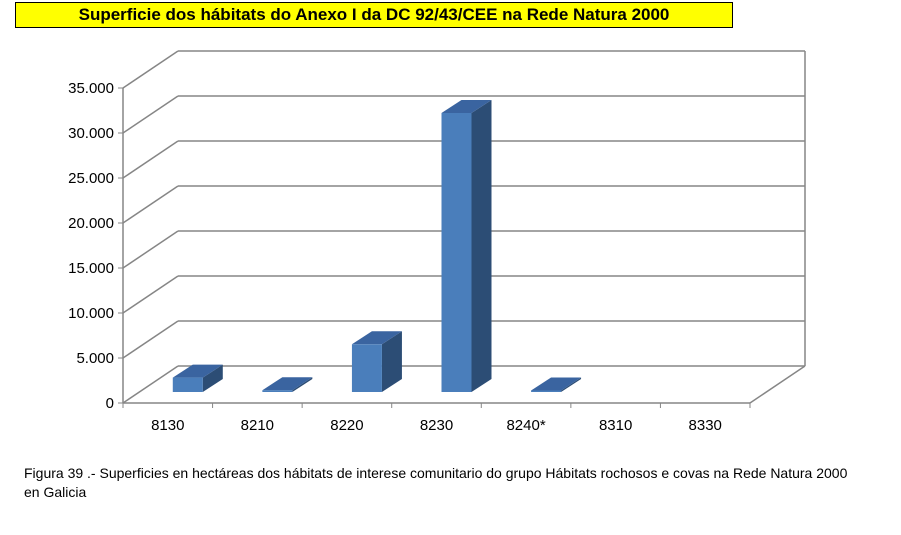 This screenshot has height=535, width=901. What do you see at coordinates (91, 313) in the screenshot?
I see `y-tick-label: 10.000` at bounding box center [91, 313].